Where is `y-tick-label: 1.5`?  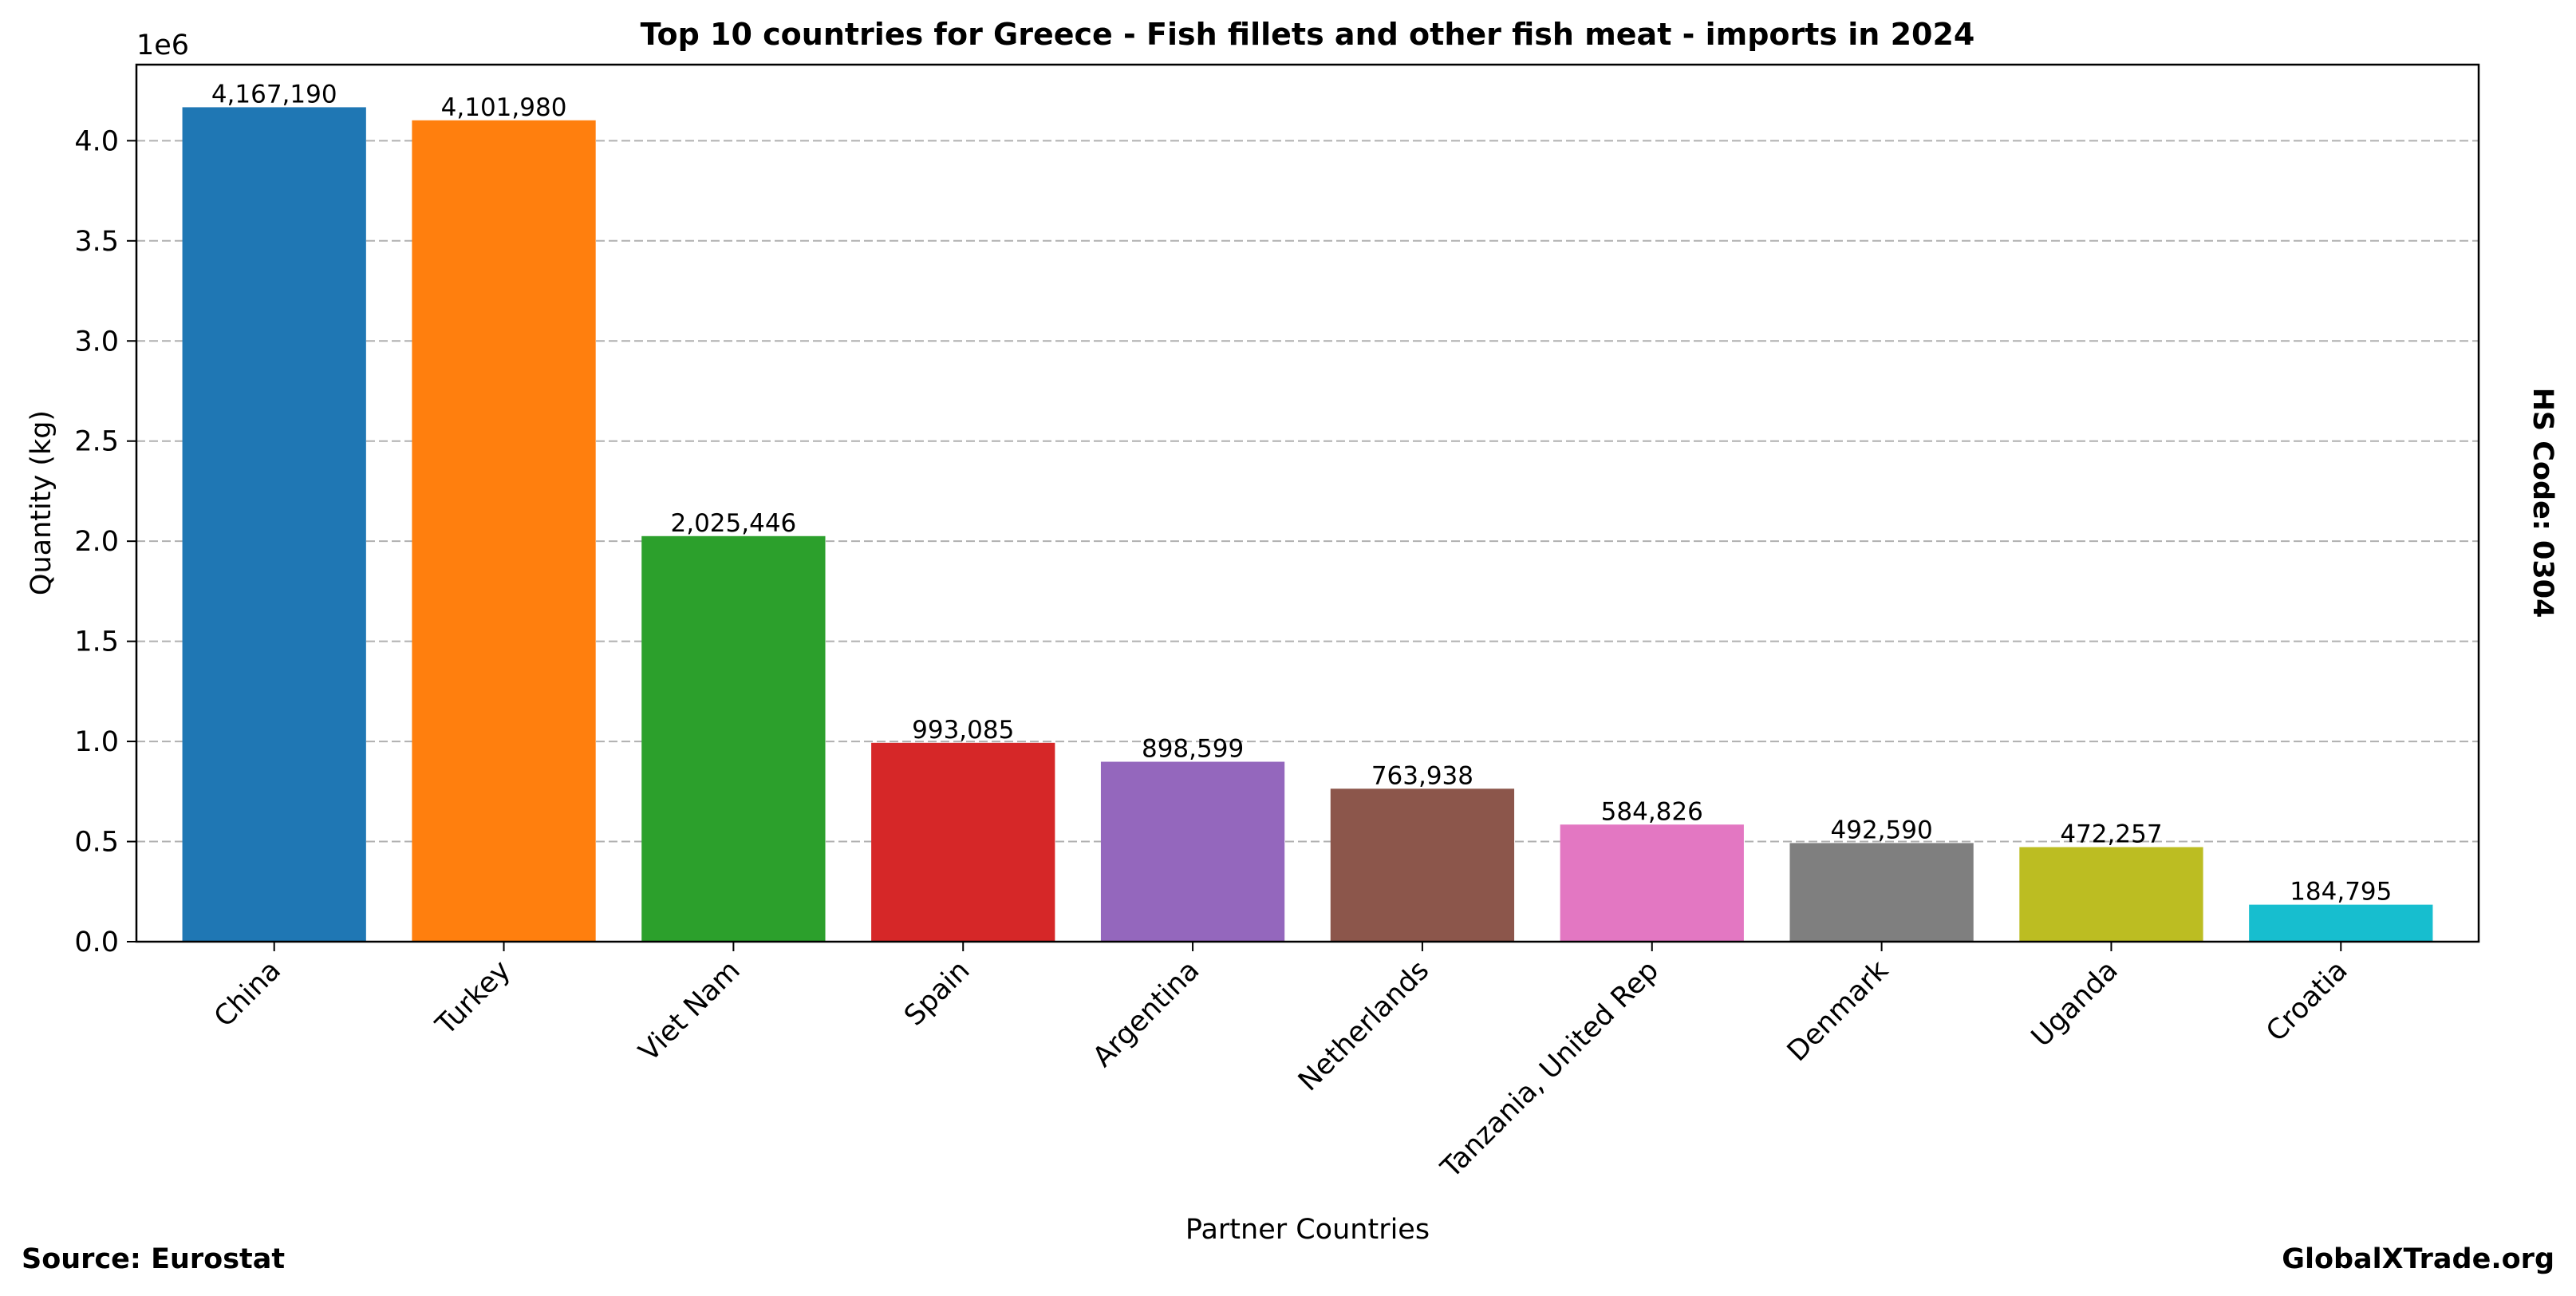 y-tick-label: 1.5 is located at coordinates (96, 642).